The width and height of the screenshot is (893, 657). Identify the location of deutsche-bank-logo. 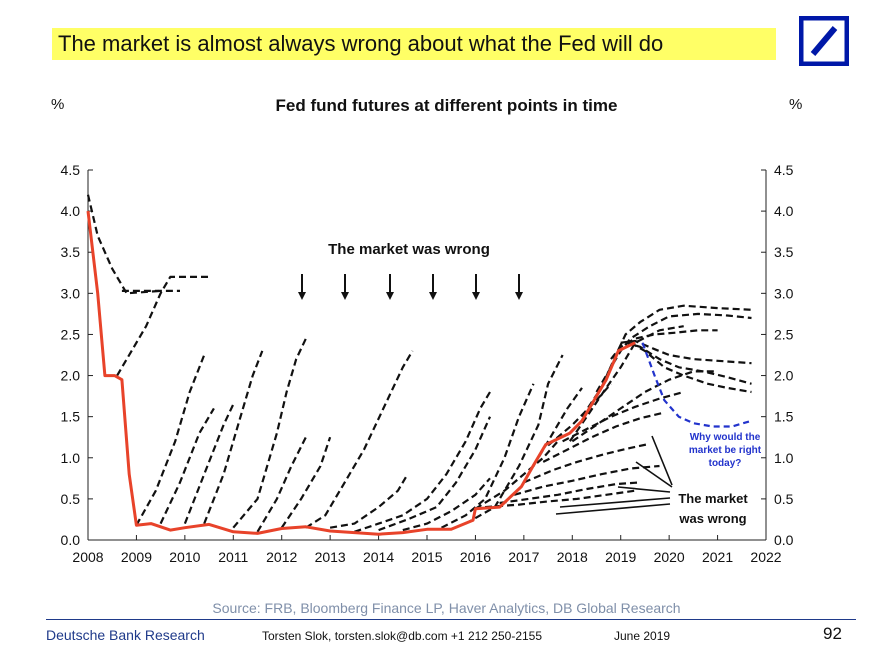
(824, 41).